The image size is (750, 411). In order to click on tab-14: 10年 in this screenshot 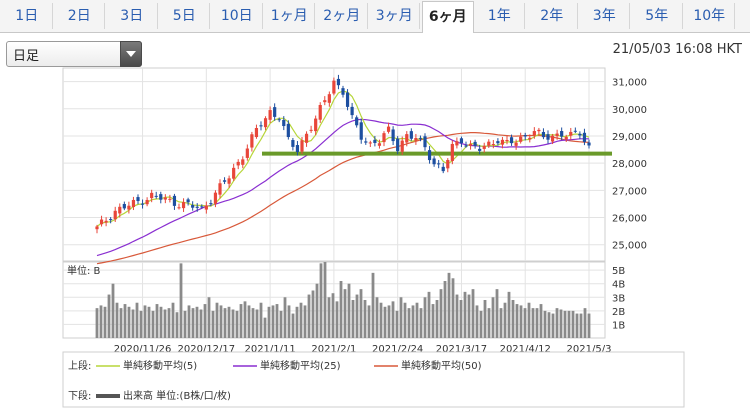, I will do `click(710, 16)`.